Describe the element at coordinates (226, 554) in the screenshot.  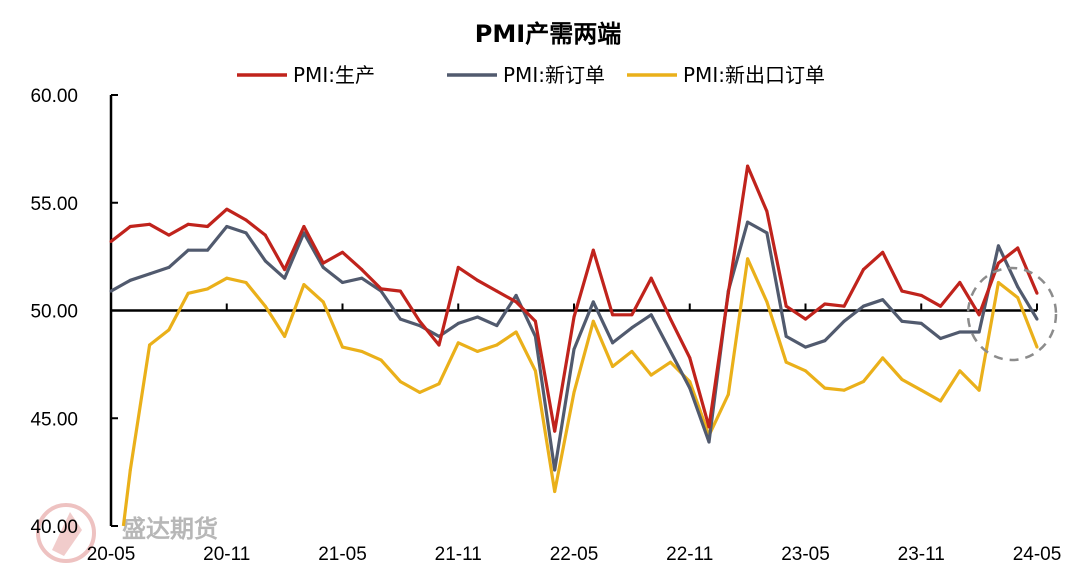
I see `x-tick-label: 20-11` at that location.